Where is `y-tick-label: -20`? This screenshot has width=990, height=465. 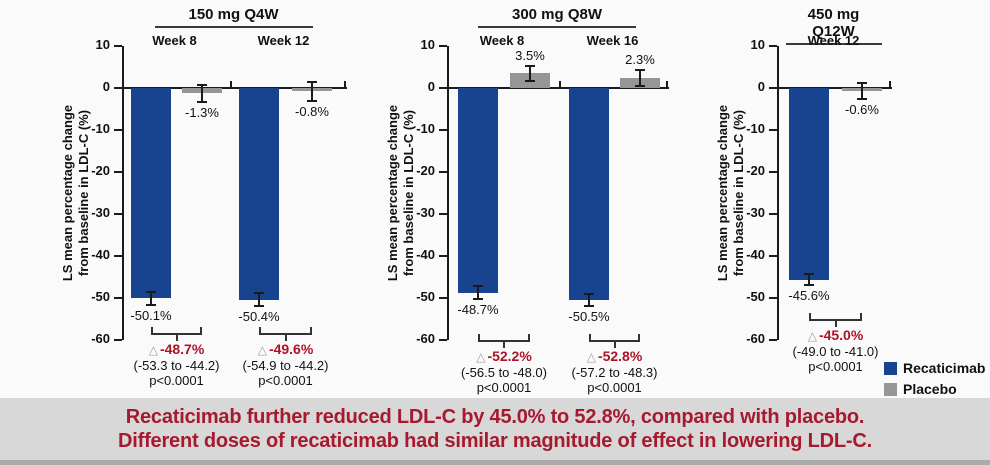 y-tick-label: -20 is located at coordinates (755, 170).